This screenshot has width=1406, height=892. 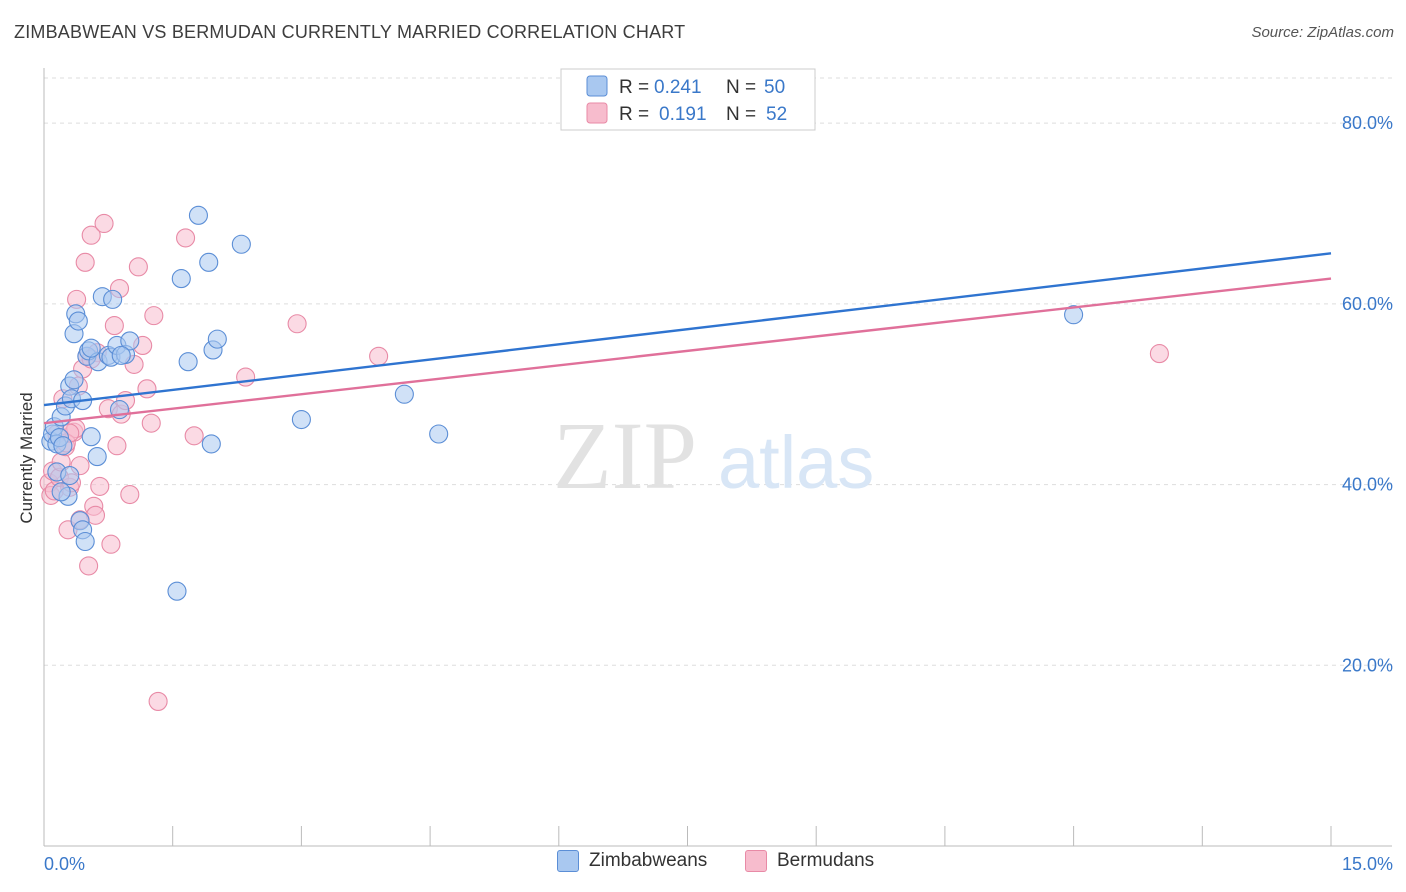 What do you see at coordinates (683, 114) in the screenshot?
I see `stats-legend-ber-r: 0.191` at bounding box center [683, 114].